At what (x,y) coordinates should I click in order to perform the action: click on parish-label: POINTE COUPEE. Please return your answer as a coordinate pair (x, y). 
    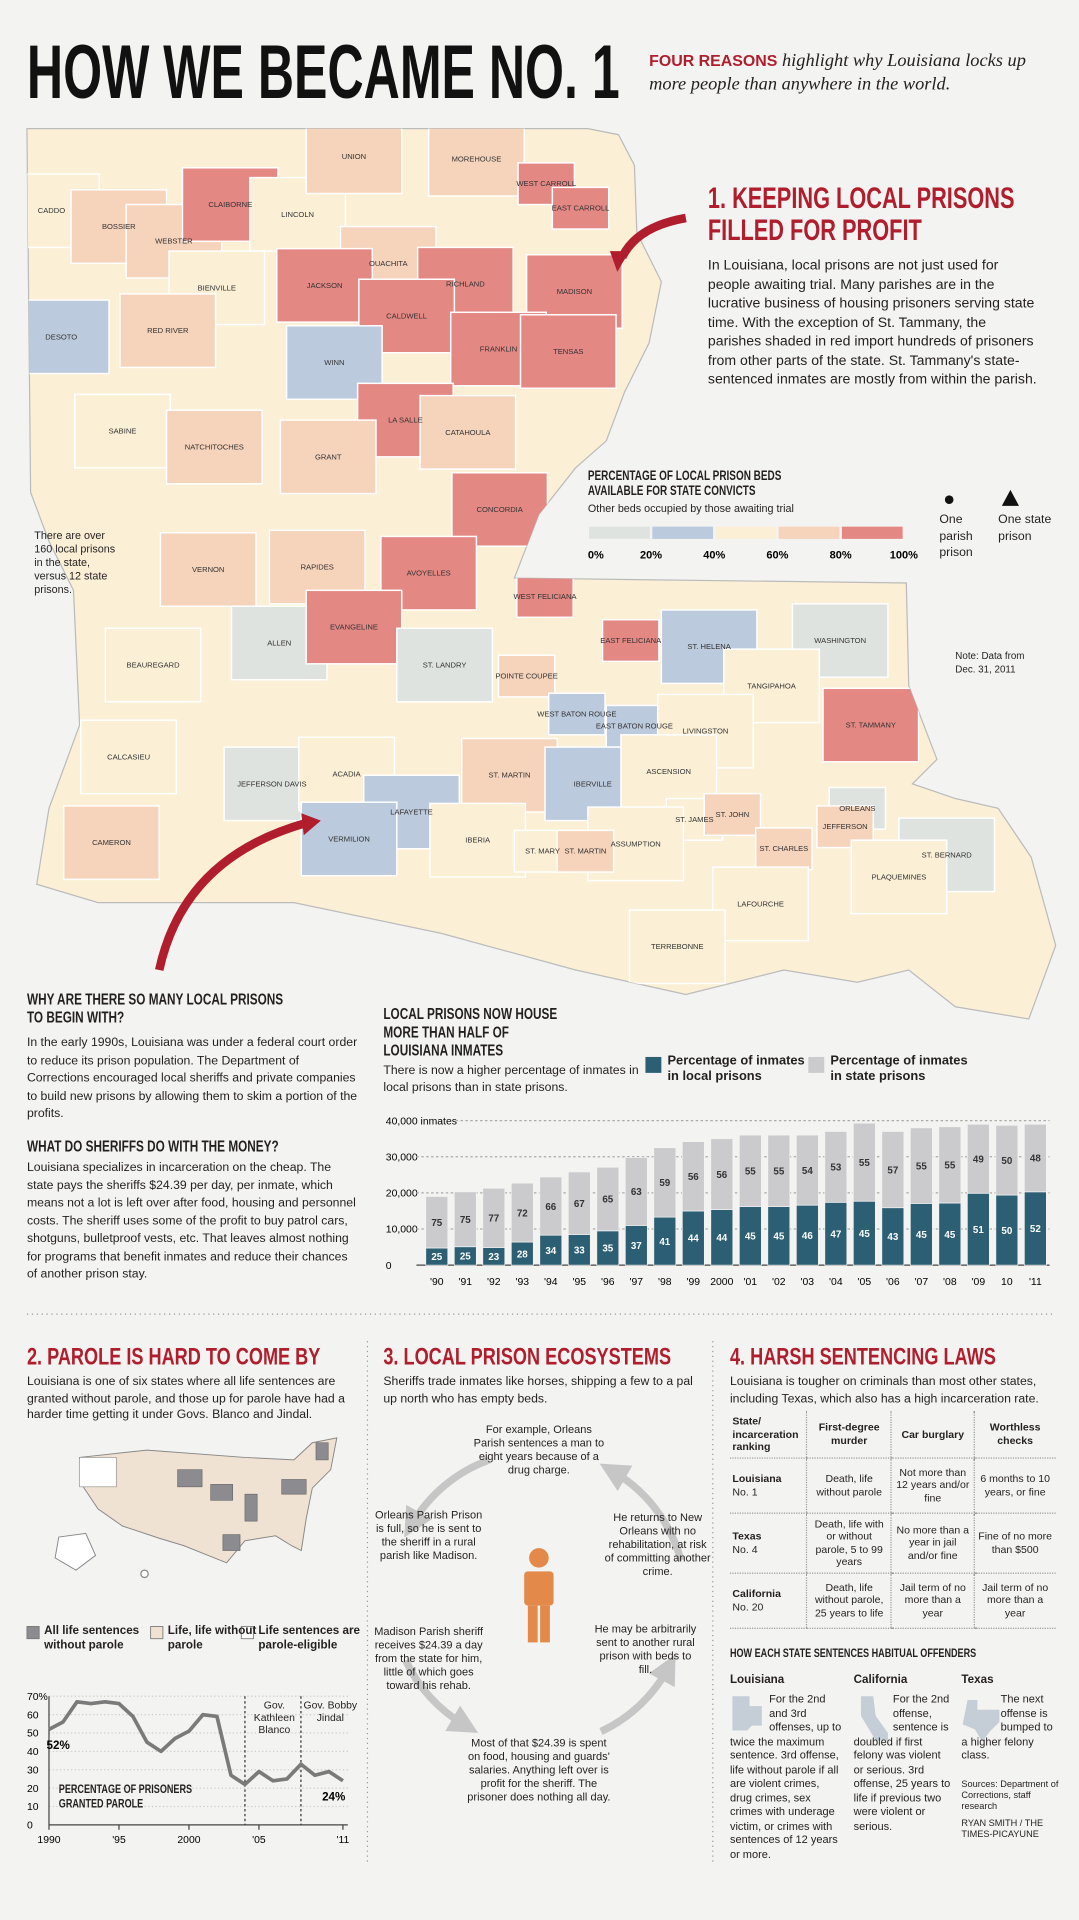
    Looking at the image, I should click on (526, 676).